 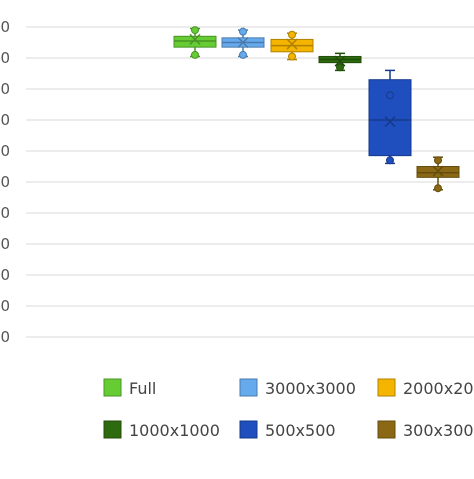 I want to click on legend-label: 500x500, so click(x=300, y=430).